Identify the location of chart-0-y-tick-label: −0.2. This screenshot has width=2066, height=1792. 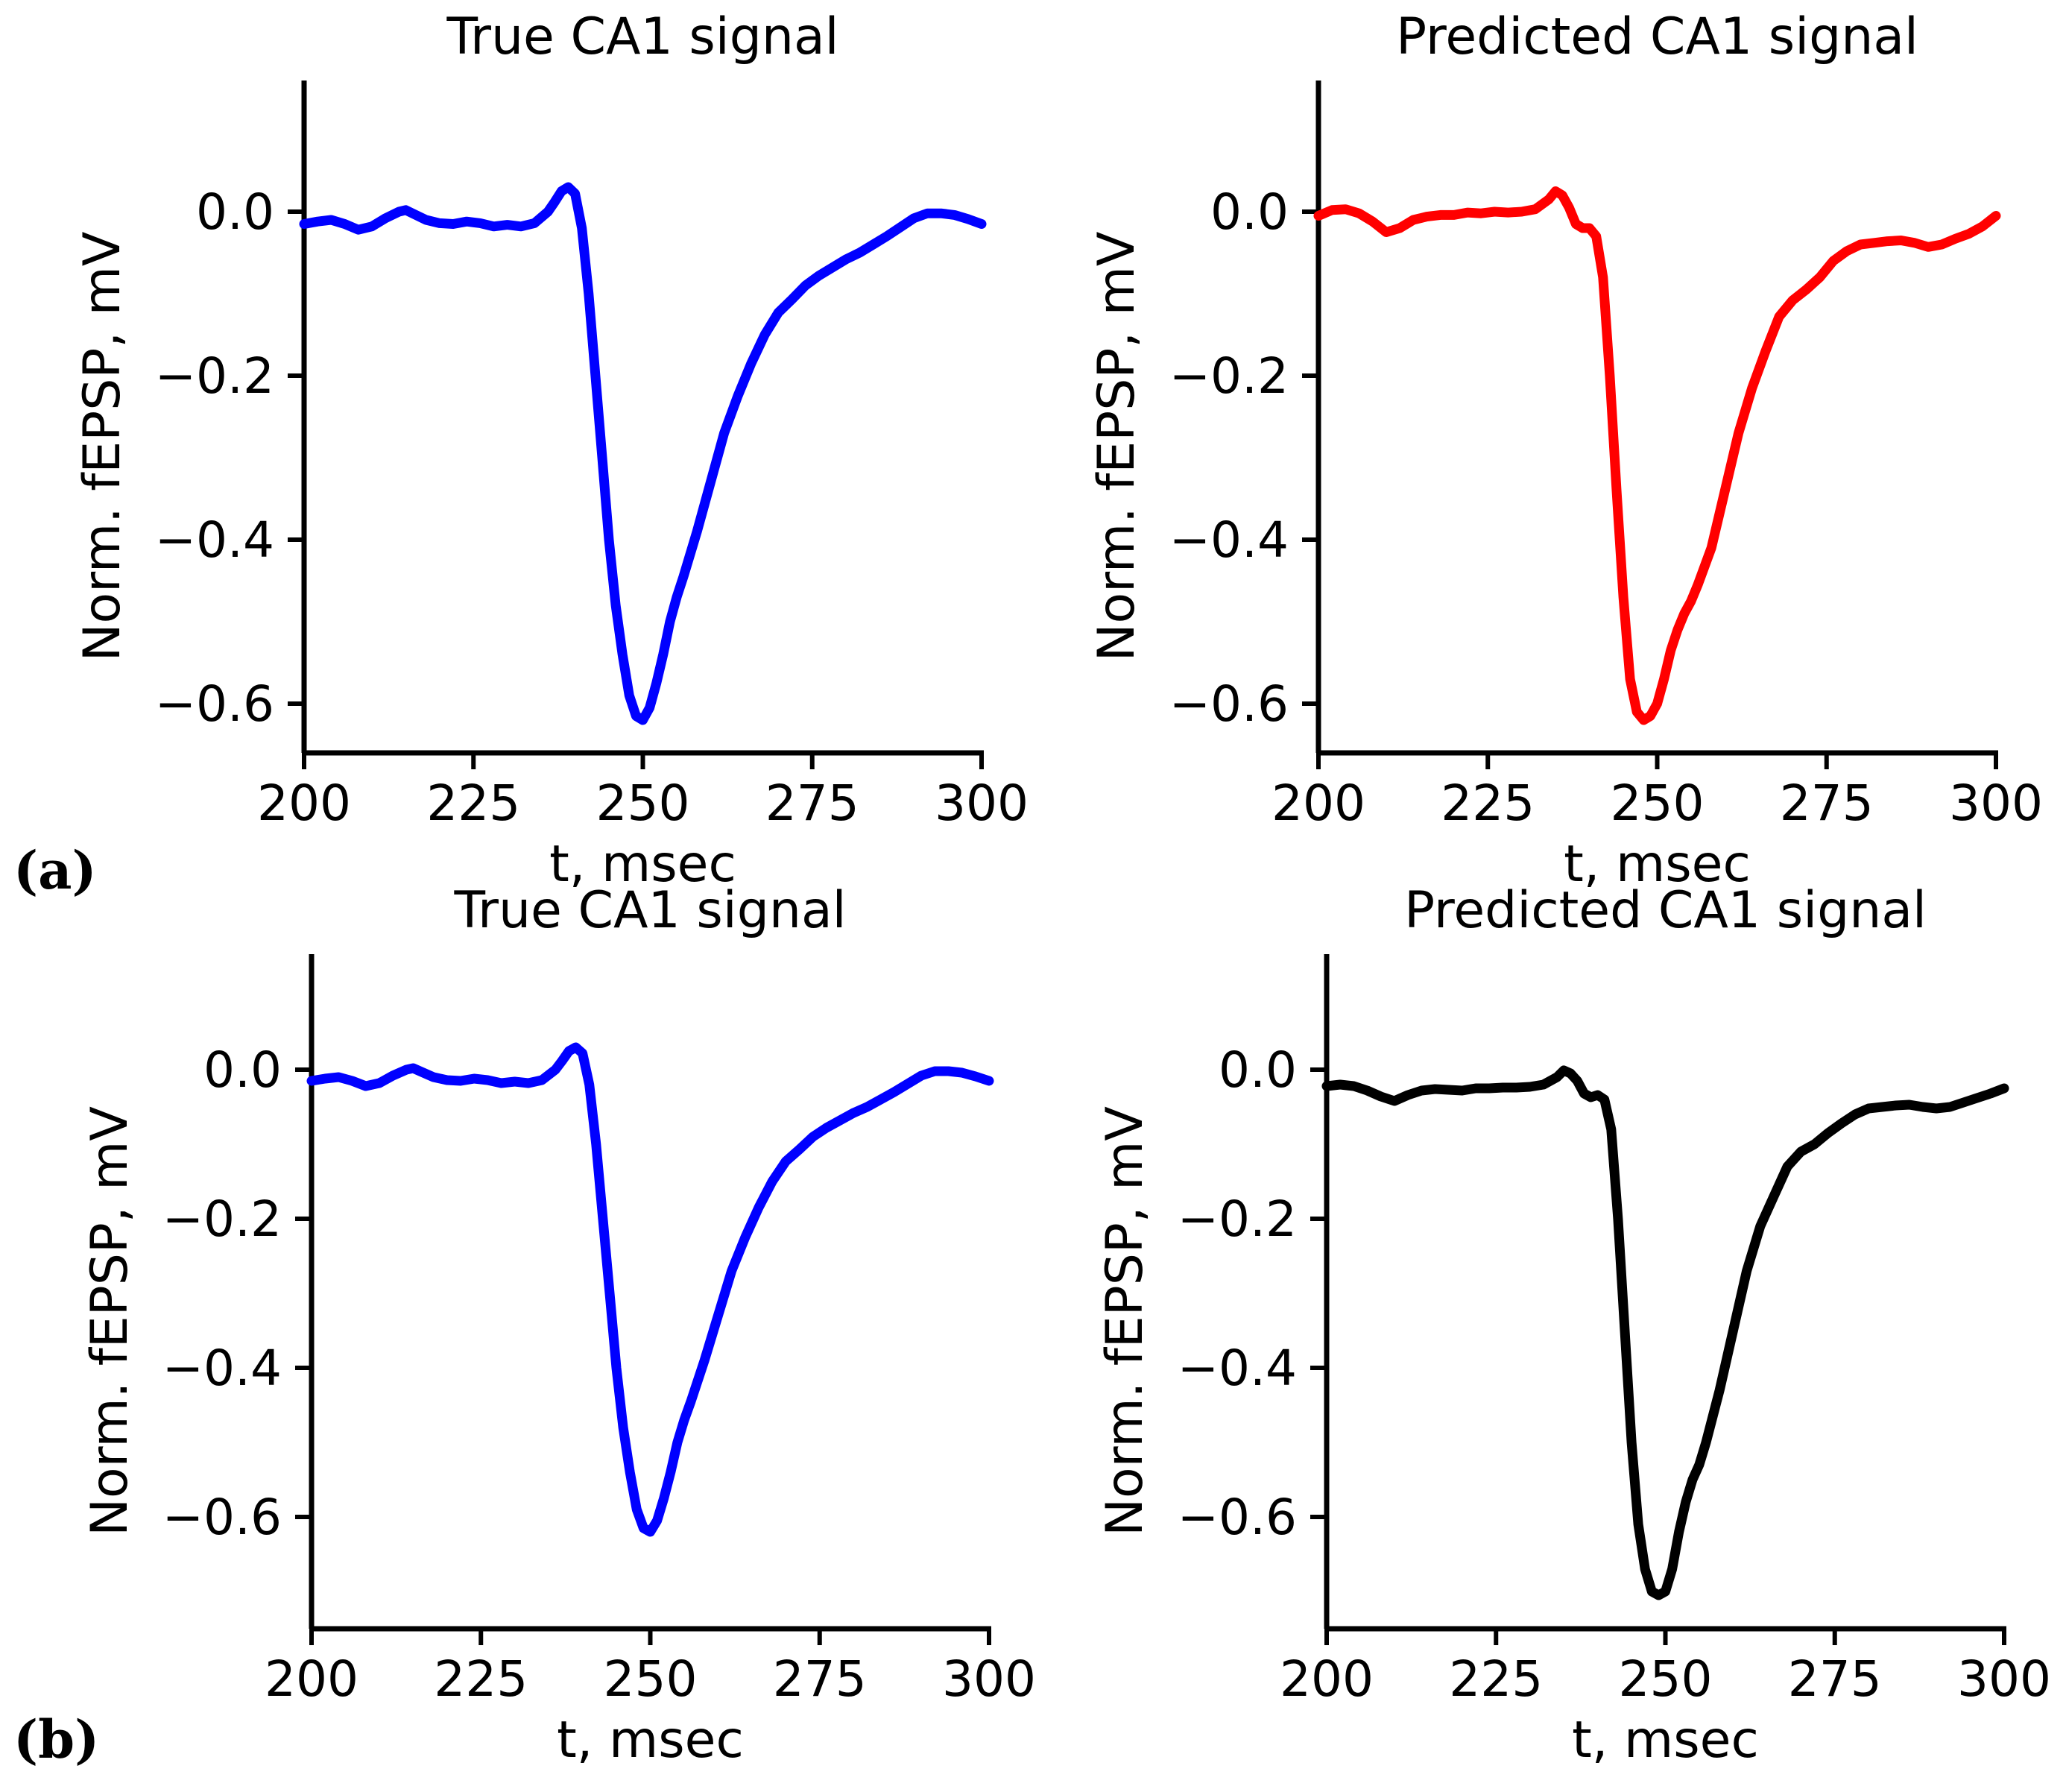
(214, 376).